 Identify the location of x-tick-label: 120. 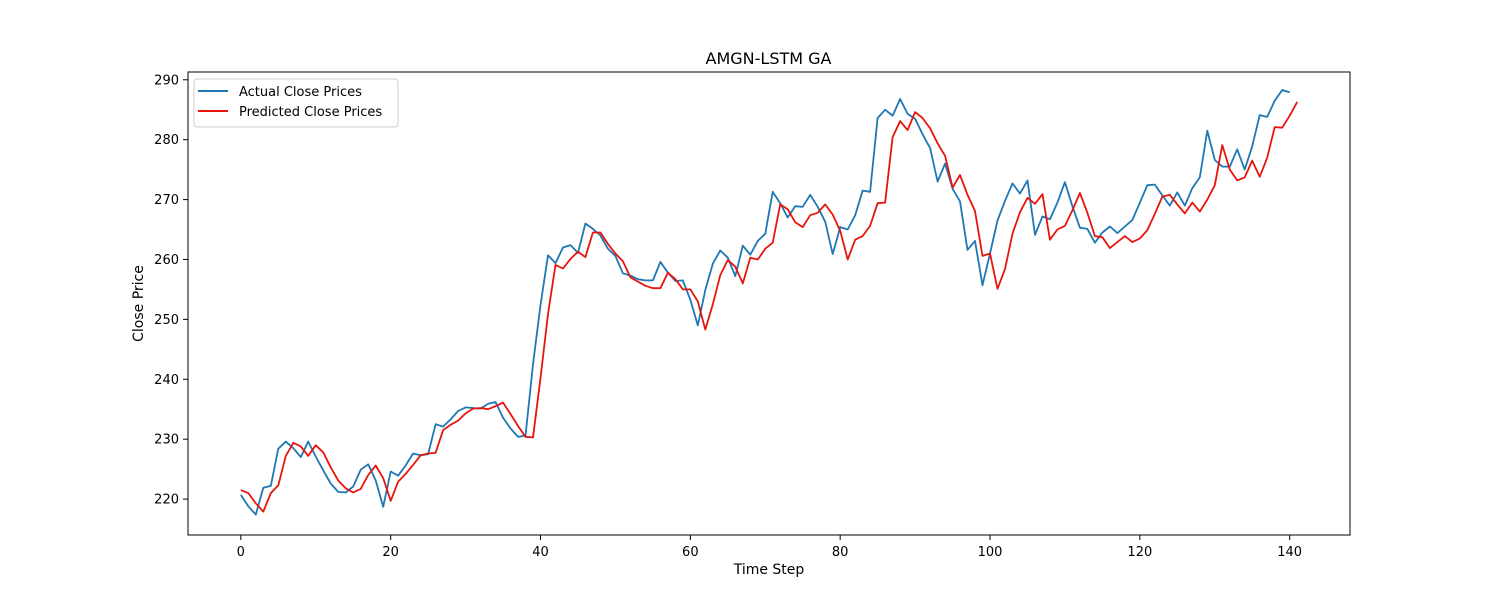
(1139, 552).